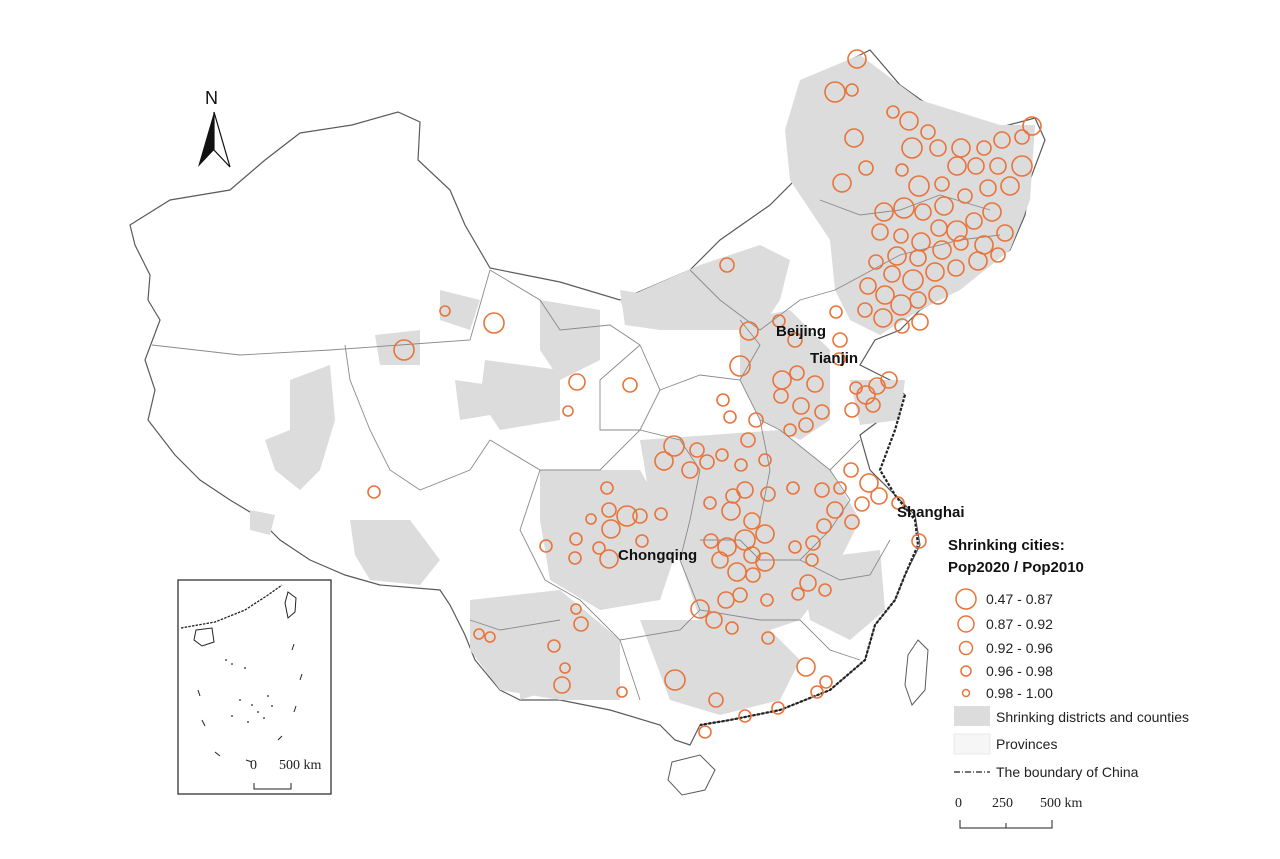 This screenshot has height=859, width=1280. I want to click on taiwan-island, so click(916, 672).